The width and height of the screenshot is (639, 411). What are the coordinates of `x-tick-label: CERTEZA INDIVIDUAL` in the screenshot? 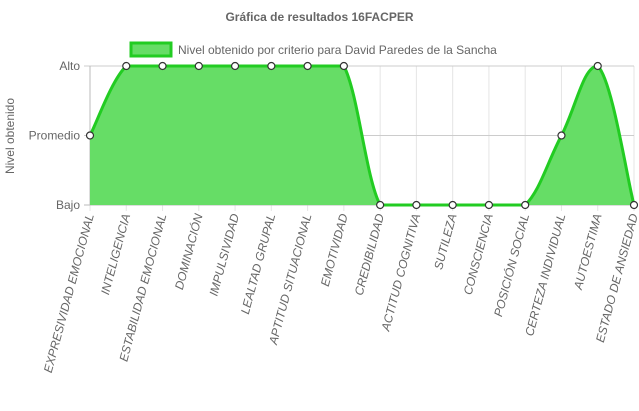 It's located at (545, 274).